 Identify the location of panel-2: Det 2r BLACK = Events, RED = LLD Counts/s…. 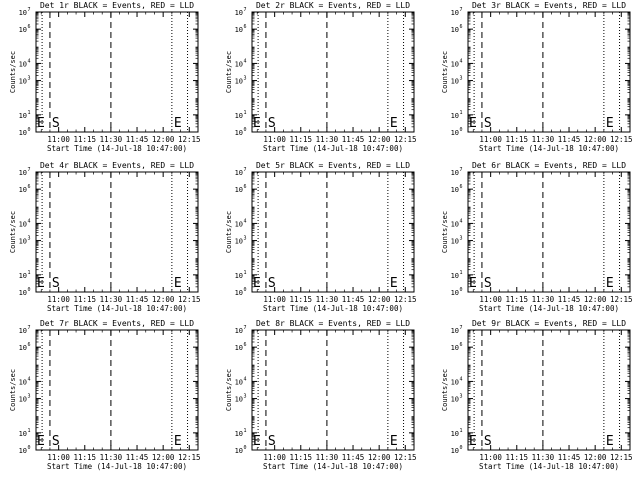
(321, 77).